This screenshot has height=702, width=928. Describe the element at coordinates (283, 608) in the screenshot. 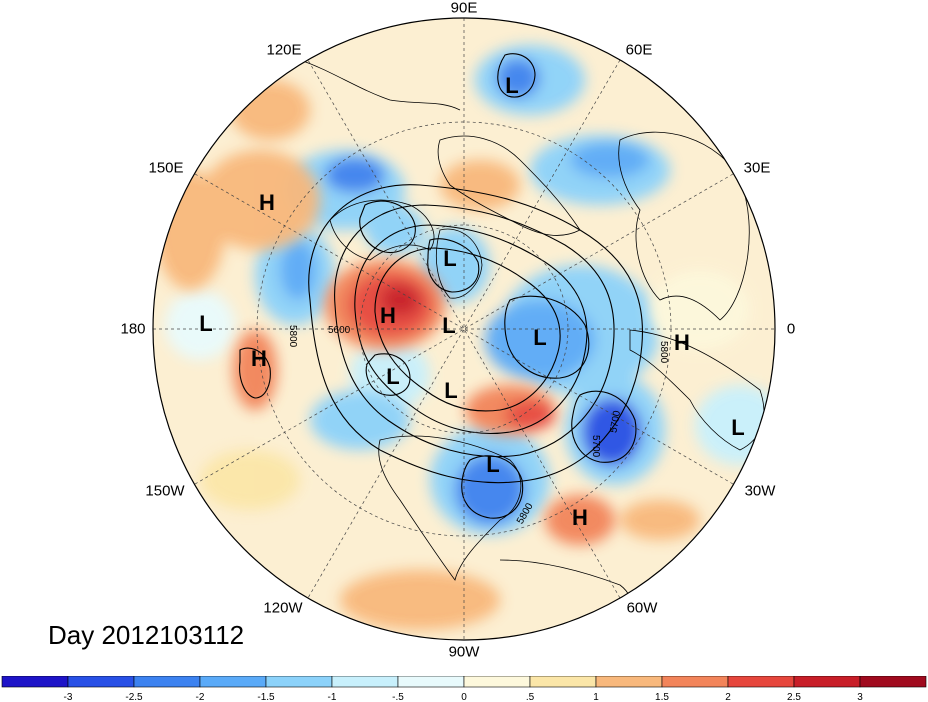

I see `lon-label-120w: 120W` at that location.